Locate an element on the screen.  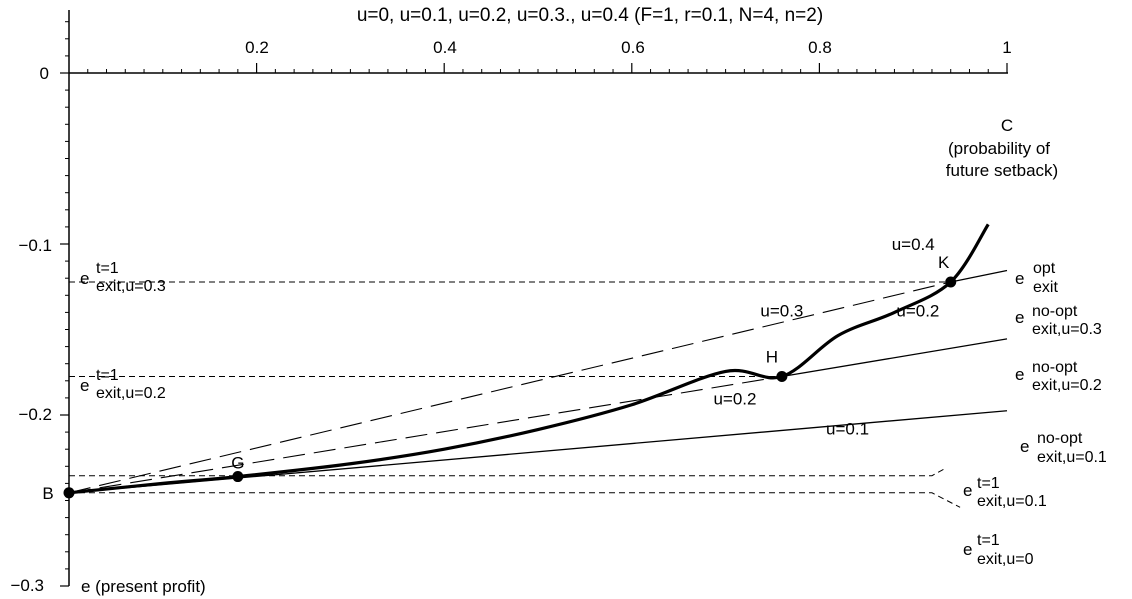
point-label: B is located at coordinates (47, 493).